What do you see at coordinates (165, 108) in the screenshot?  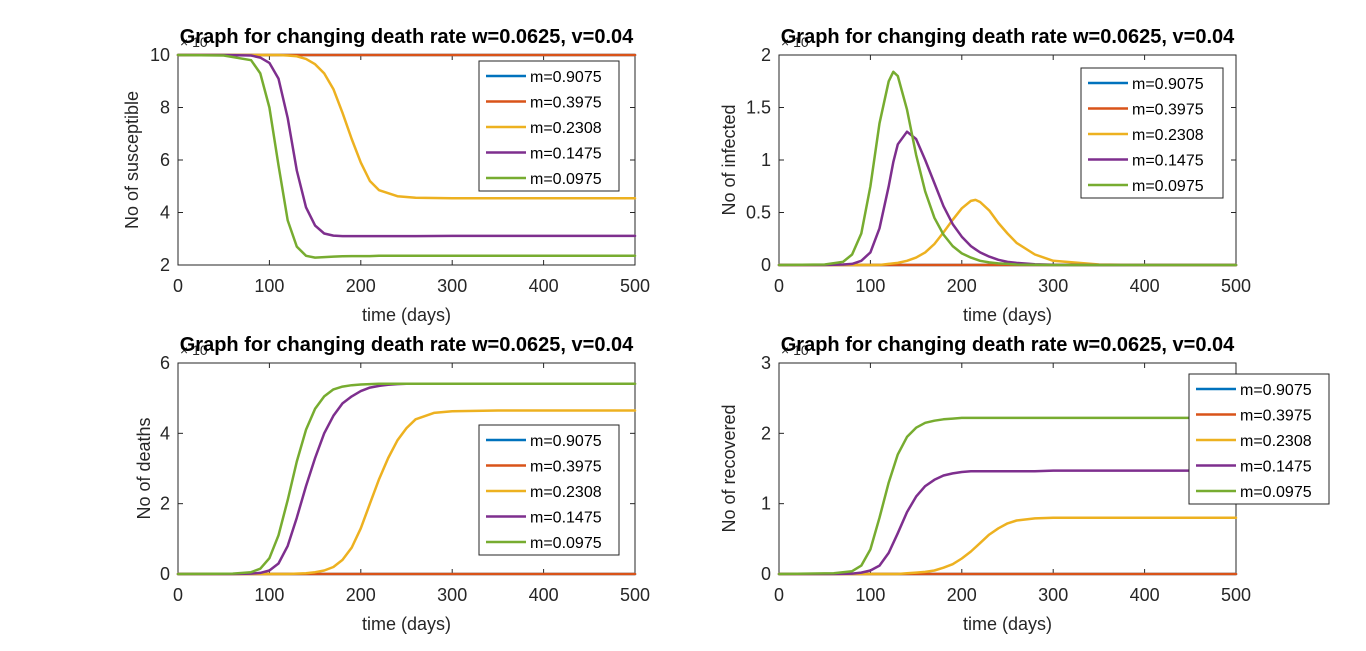 I see `y-tick-label: 8` at bounding box center [165, 108].